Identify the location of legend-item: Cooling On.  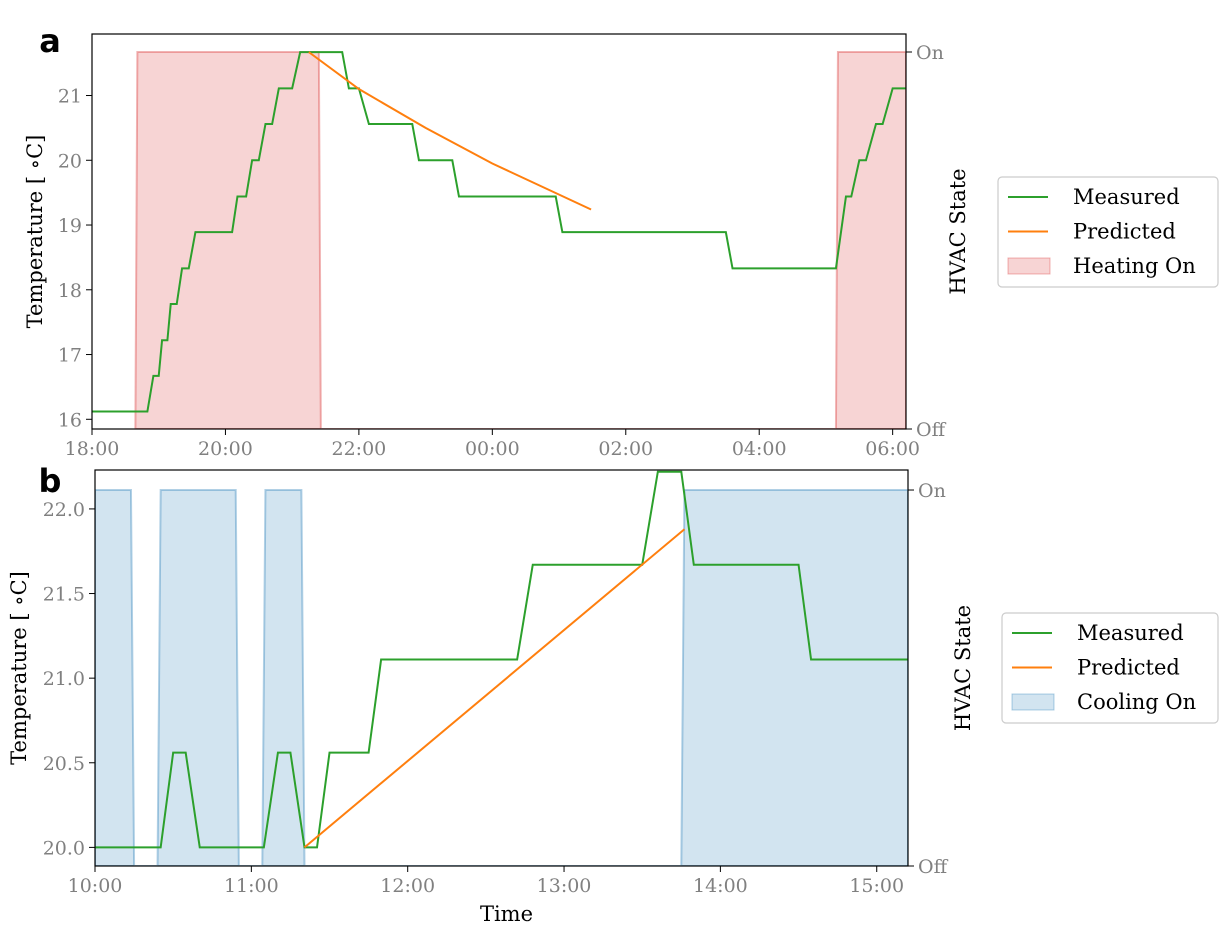
(1103, 702).